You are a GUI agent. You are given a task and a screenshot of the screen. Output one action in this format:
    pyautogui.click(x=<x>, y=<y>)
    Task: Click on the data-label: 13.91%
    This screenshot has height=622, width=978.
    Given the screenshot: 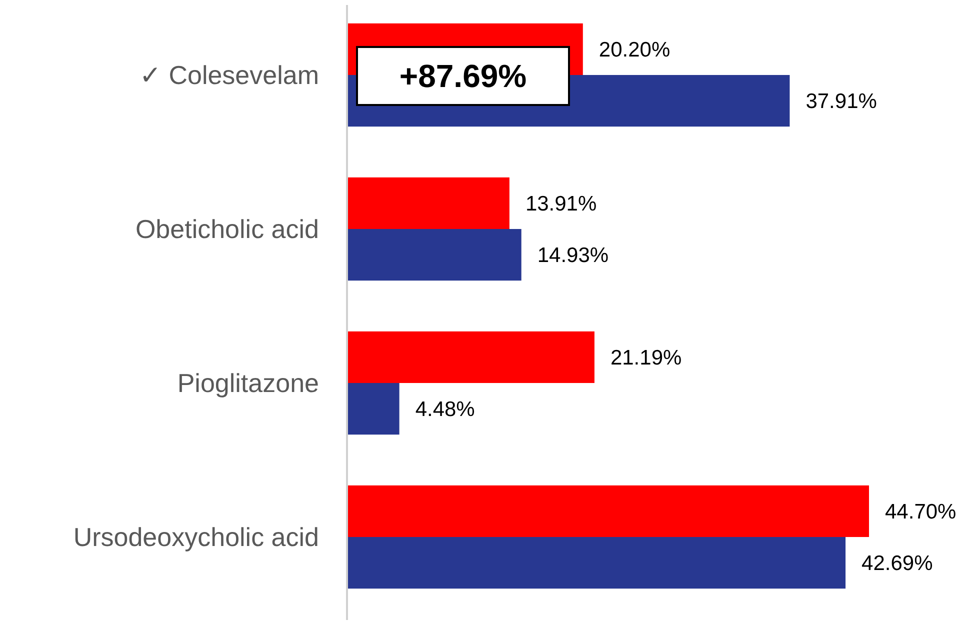 What is the action you would take?
    pyautogui.click(x=561, y=204)
    